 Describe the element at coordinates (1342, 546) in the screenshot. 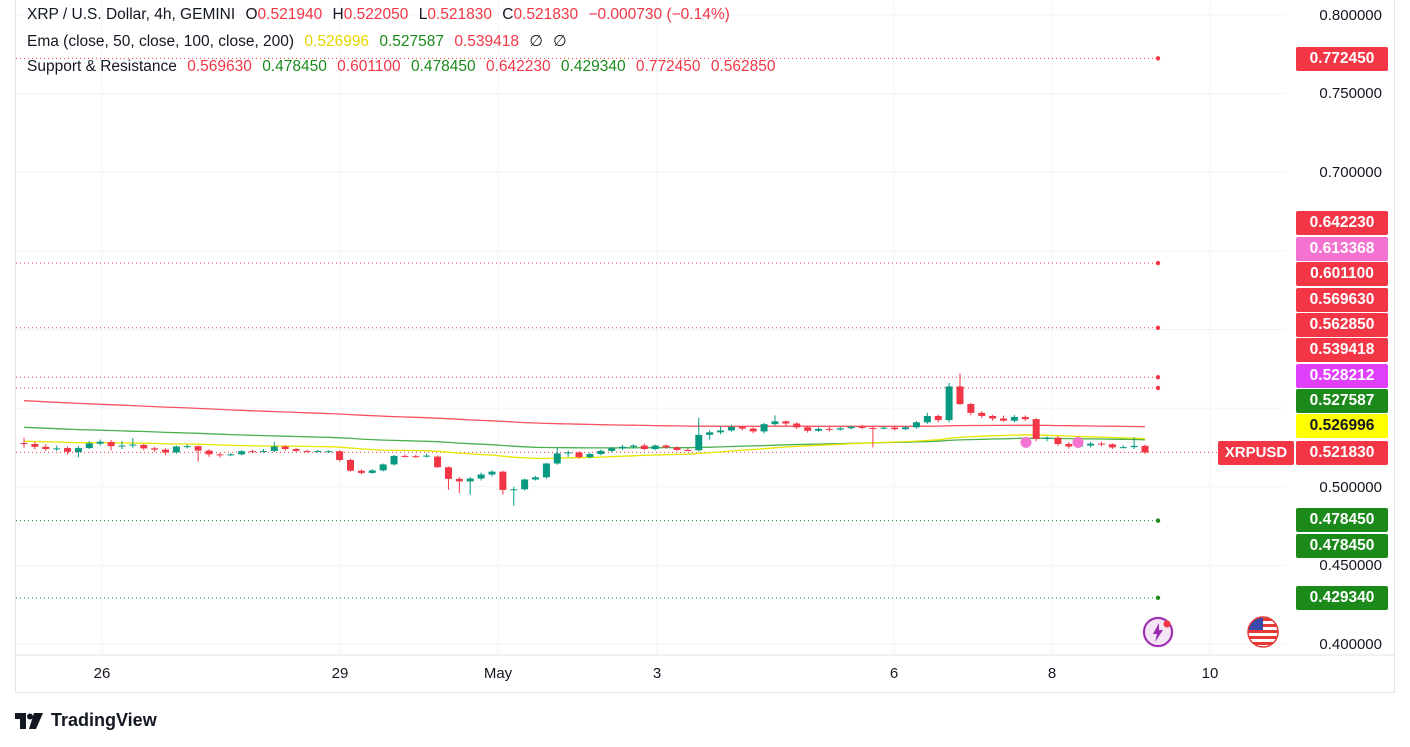

I see `price-tag: 0.478450` at that location.